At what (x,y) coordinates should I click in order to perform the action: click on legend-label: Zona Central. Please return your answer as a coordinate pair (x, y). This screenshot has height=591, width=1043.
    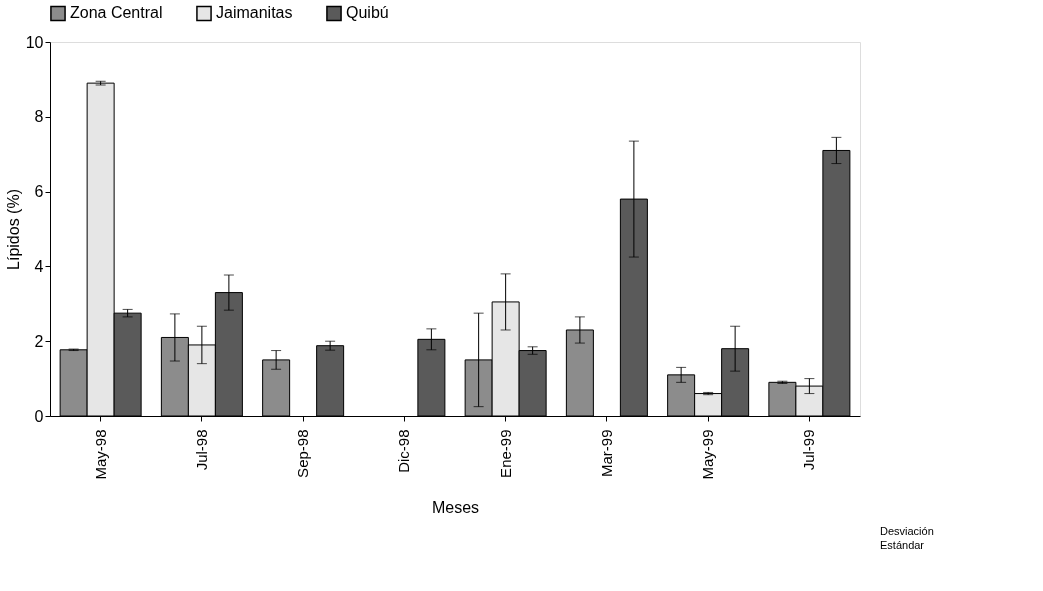
    Looking at the image, I should click on (116, 13).